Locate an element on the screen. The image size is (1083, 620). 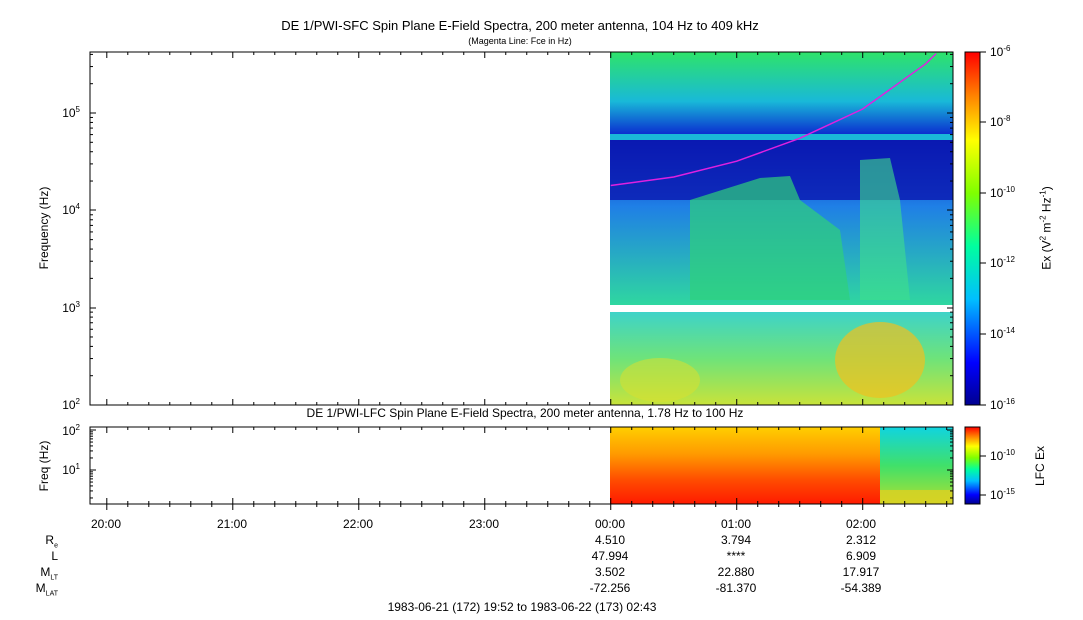
lower-y-ticks is located at coordinates (521, 450).